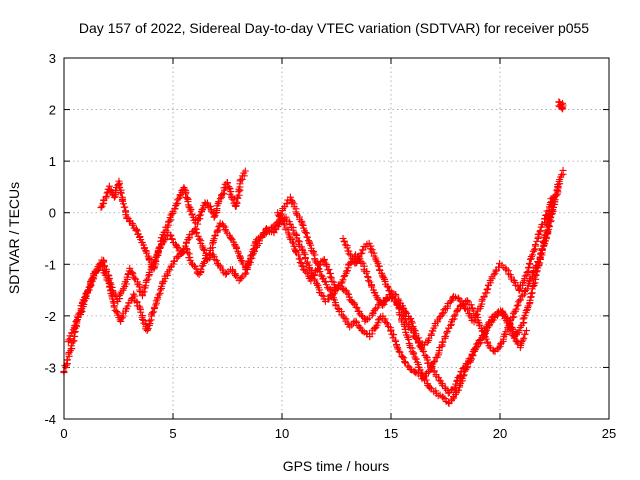 Image resolution: width=640 pixels, height=480 pixels. Describe the element at coordinates (50, 316) in the screenshot. I see `y-tick-label: -2` at that location.